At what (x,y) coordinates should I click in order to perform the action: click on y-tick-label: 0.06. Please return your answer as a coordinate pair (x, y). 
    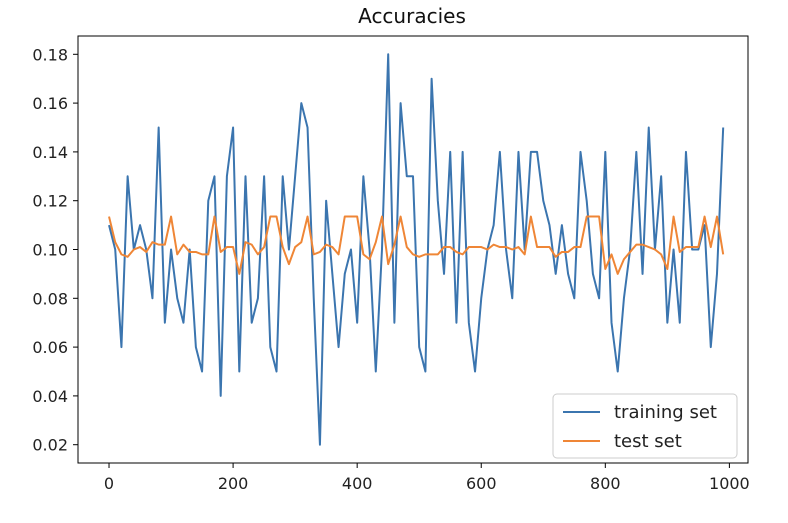
    Looking at the image, I should click on (50, 347).